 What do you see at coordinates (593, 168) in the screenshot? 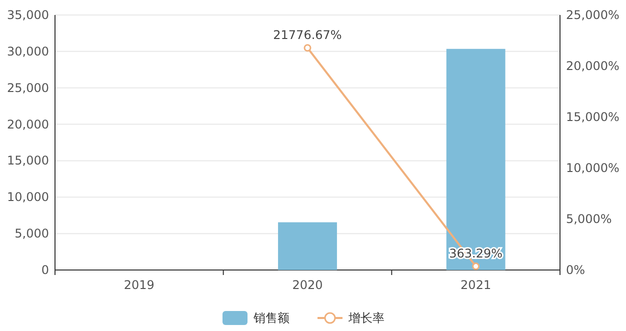
I see `y2-tick-label: 10,000%` at bounding box center [593, 168].